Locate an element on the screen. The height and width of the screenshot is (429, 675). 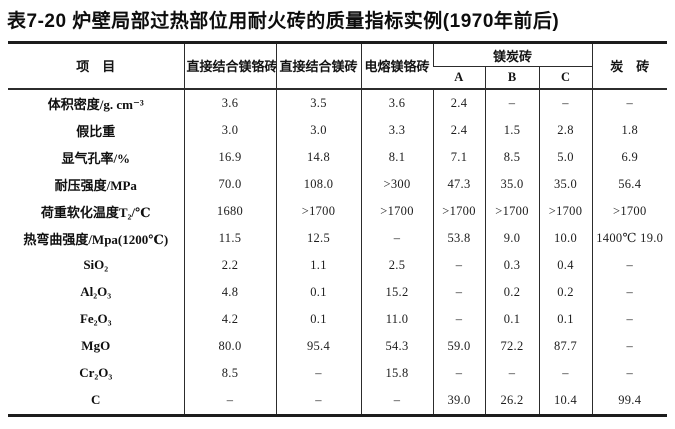
row-label: MgO is located at coordinates (96, 345).